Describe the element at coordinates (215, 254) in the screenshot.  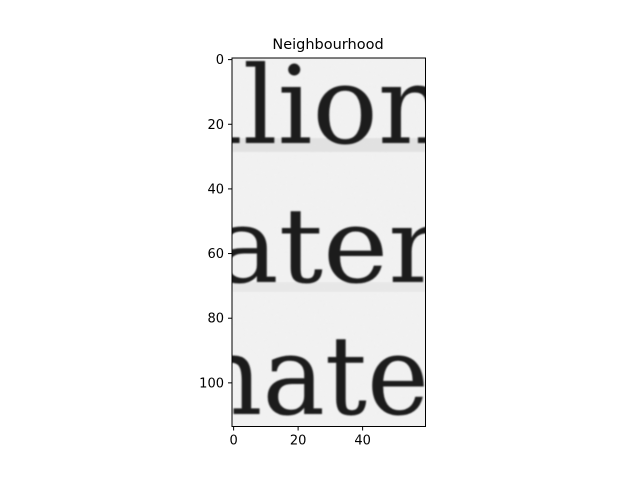
I see `y-tick-label: 60` at that location.